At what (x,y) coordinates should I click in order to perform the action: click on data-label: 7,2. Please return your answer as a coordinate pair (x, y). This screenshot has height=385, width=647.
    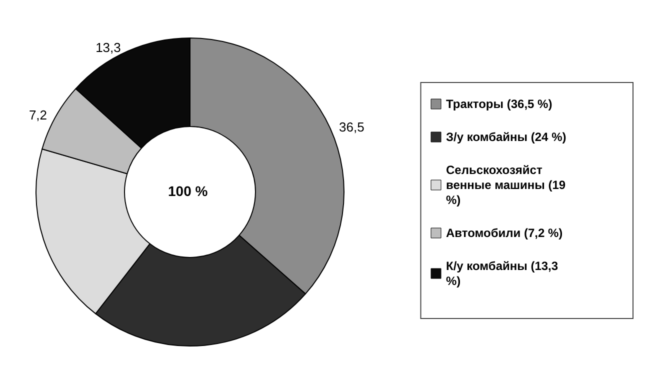
    Looking at the image, I should click on (38, 115).